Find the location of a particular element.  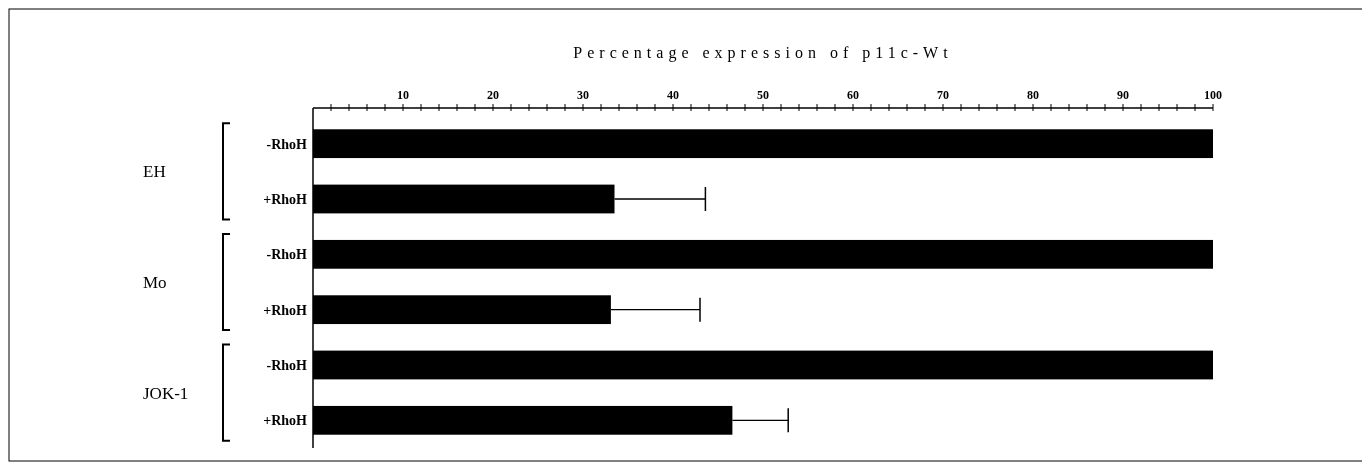

text: Mo is located at coordinates (155, 282).